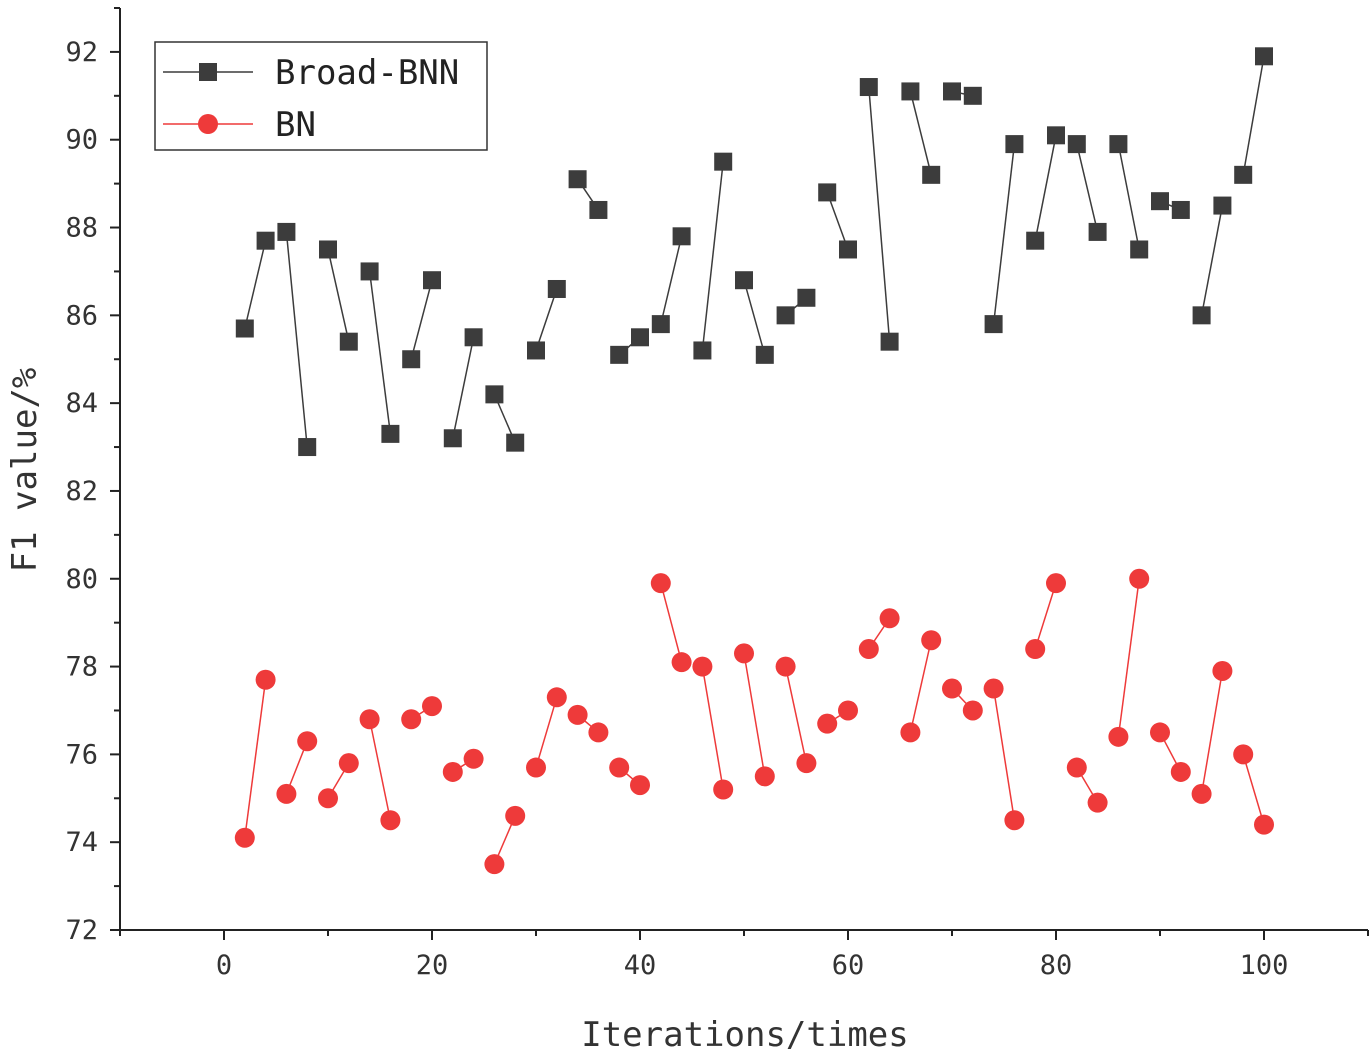  I want to click on y-tick-label: 92, so click(81, 52).